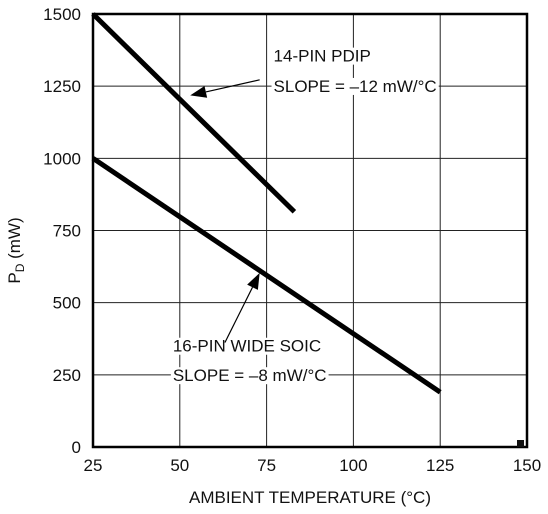 The image size is (548, 514). I want to click on annotation-2-line-2: SLOPE = –8 mW/°C, so click(250, 375).